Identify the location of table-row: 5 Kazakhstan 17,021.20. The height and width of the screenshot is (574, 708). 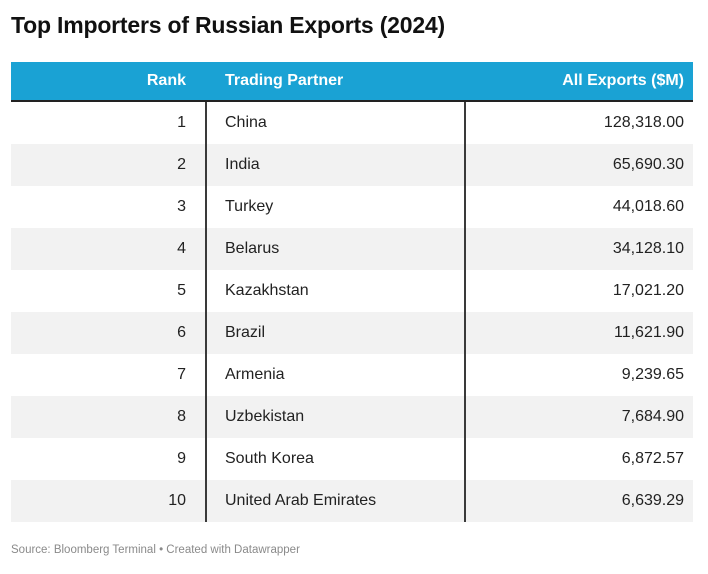
(352, 291).